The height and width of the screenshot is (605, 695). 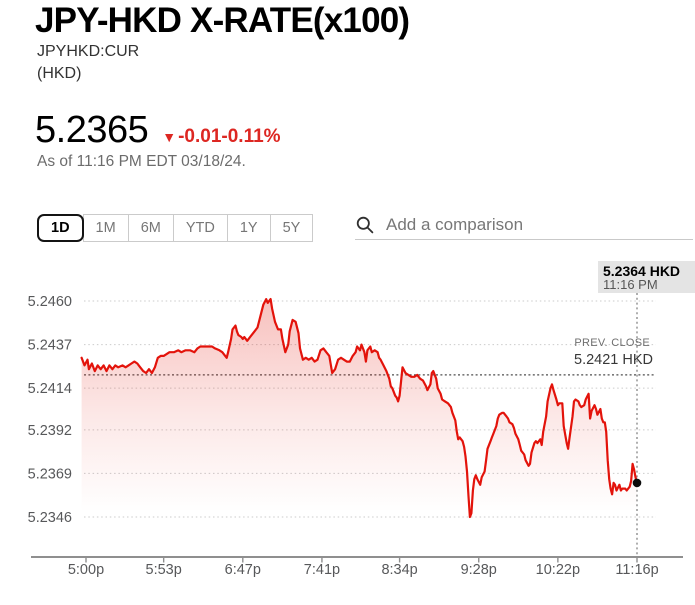 I want to click on range-selector: 1D 1M 6M YTD 1Y 5Y, so click(x=175, y=228).